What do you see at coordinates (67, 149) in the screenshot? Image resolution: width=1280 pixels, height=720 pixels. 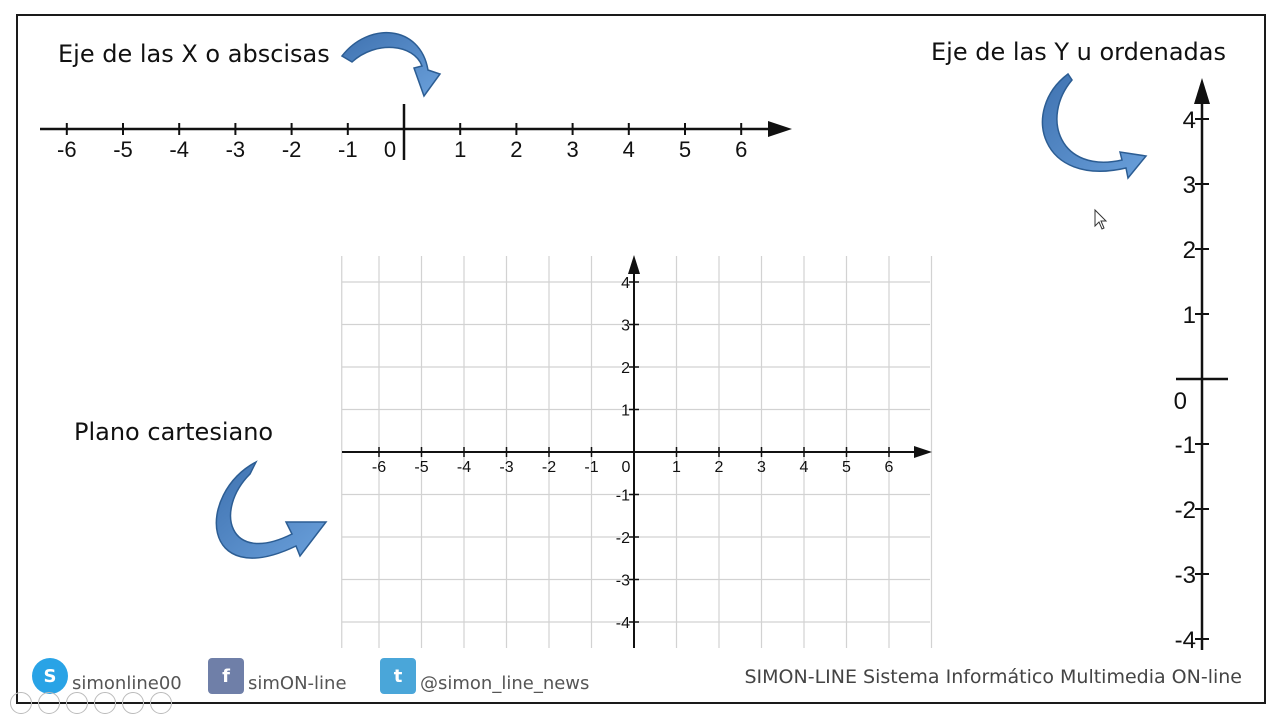 I see `x-line-tick-label: -6` at bounding box center [67, 149].